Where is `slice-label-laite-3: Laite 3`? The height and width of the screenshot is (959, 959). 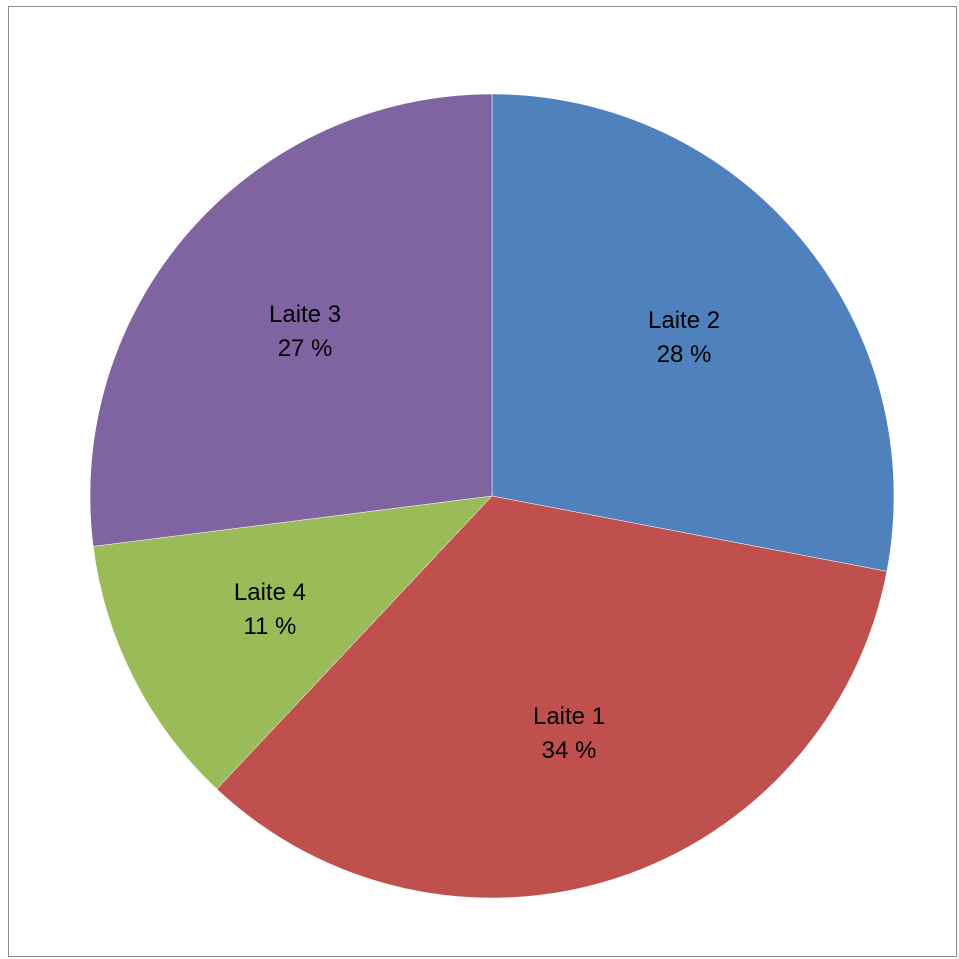
slice-label-laite-3: Laite 3 is located at coordinates (305, 314).